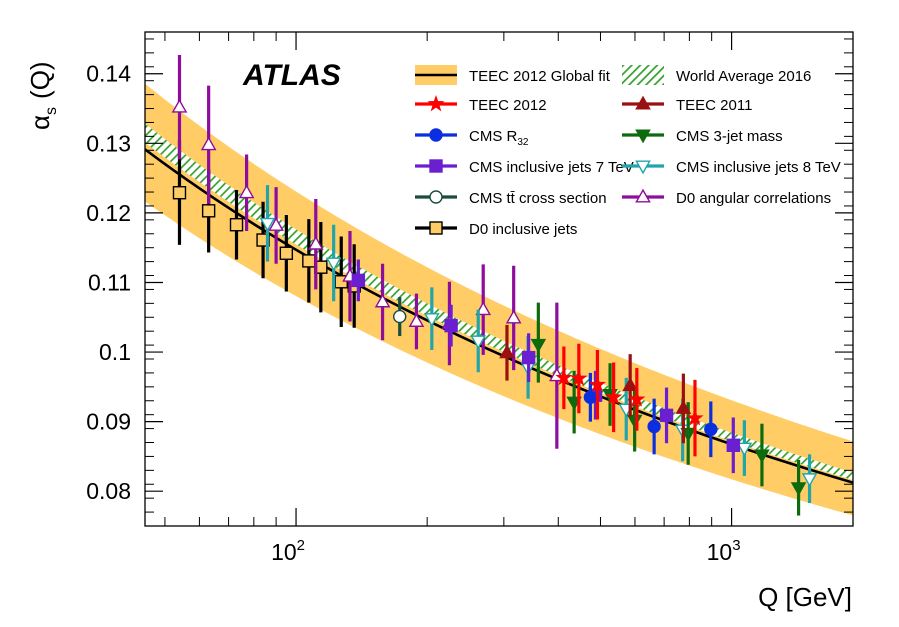  I want to click on legend-entry-cmsinc8: CMS inclusive jets 8 TeV, so click(731, 167).